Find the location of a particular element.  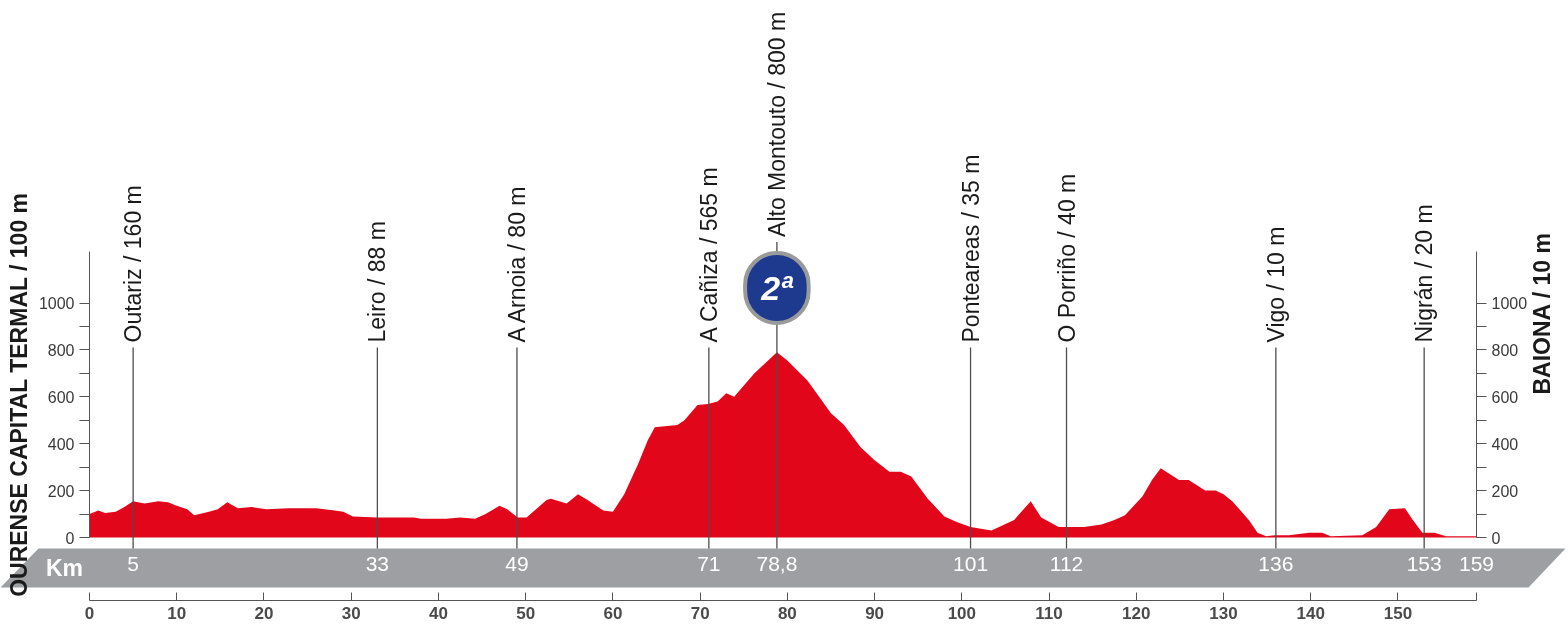

ref-line-label: A Cañiza / 565 m is located at coordinates (708, 255).